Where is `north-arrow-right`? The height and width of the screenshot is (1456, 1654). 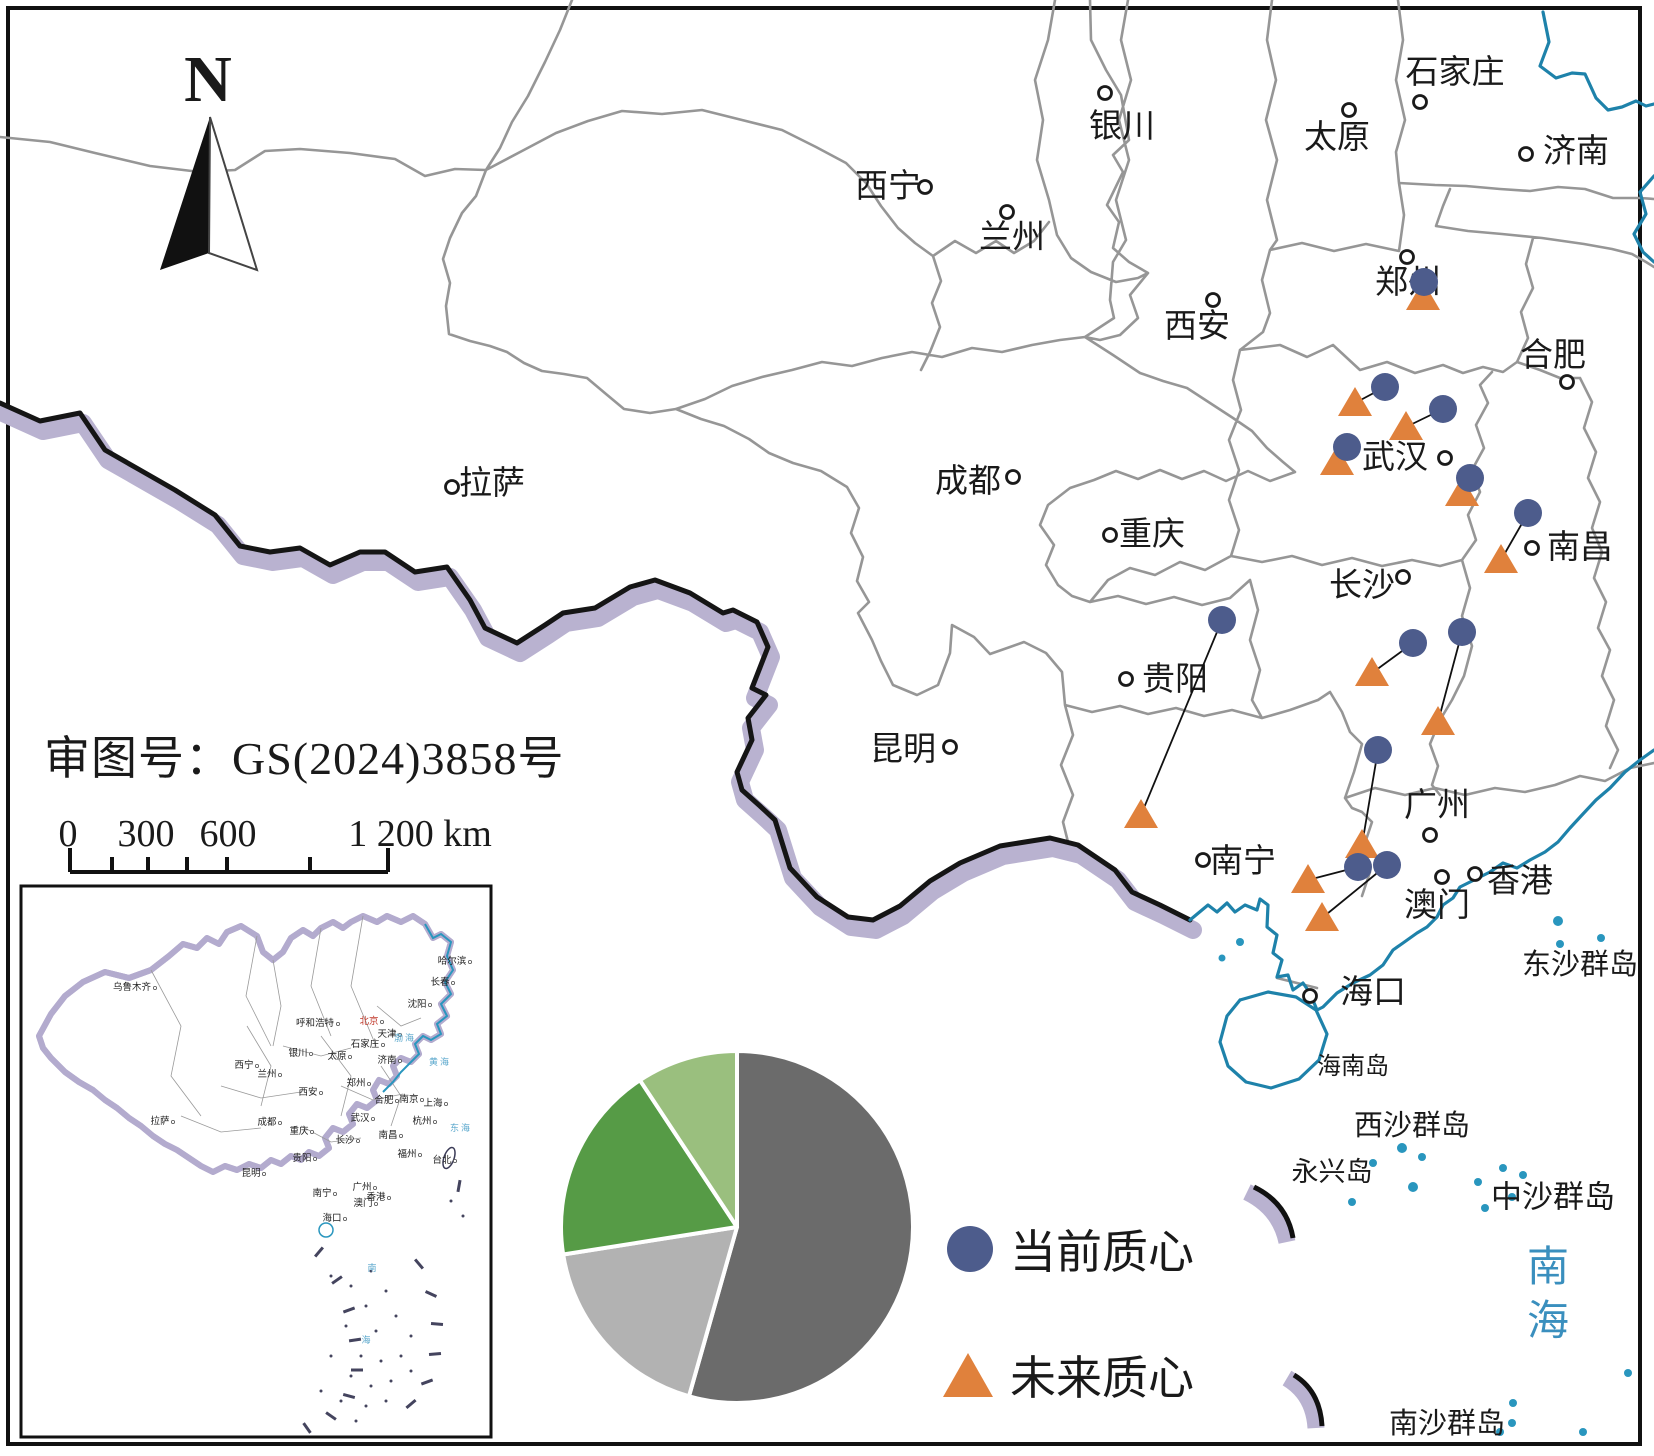 north-arrow-right is located at coordinates (233, 194).